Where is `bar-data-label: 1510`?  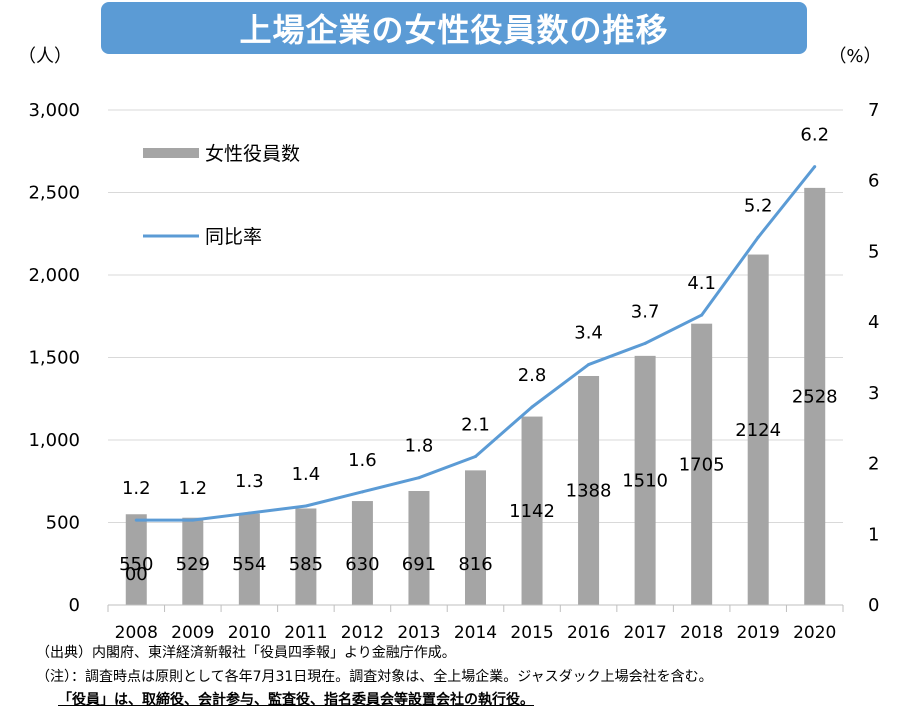 bar-data-label: 1510 is located at coordinates (645, 480).